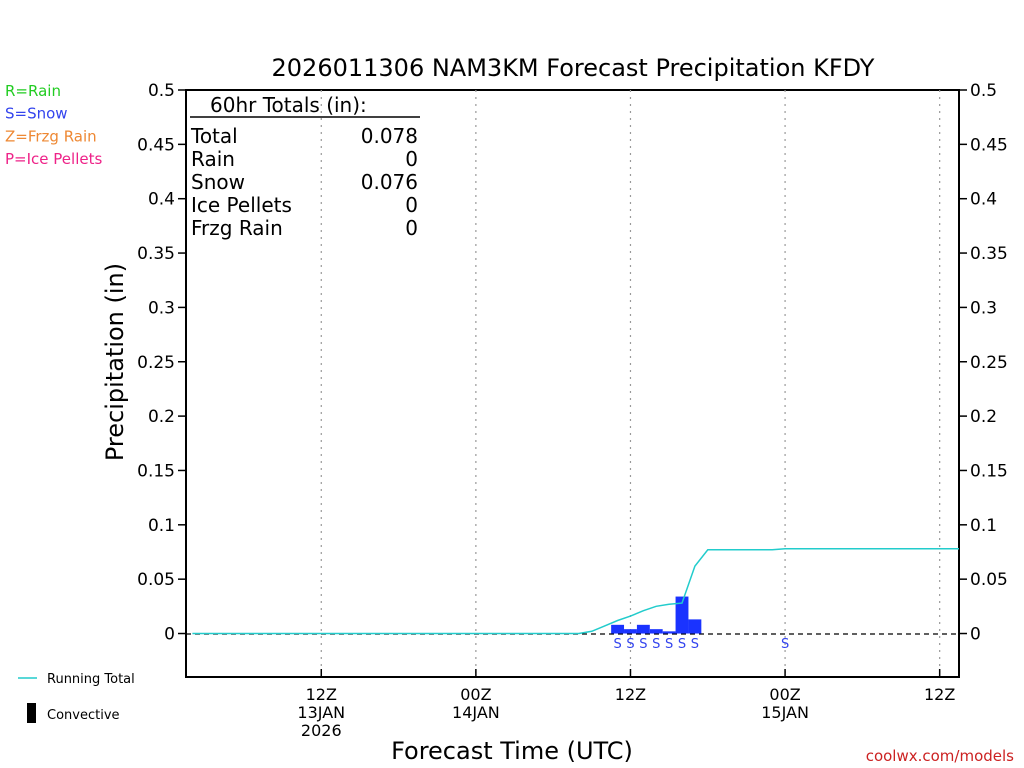  What do you see at coordinates (161, 417) in the screenshot?
I see `y-tick-label-left: 0.2` at bounding box center [161, 417].